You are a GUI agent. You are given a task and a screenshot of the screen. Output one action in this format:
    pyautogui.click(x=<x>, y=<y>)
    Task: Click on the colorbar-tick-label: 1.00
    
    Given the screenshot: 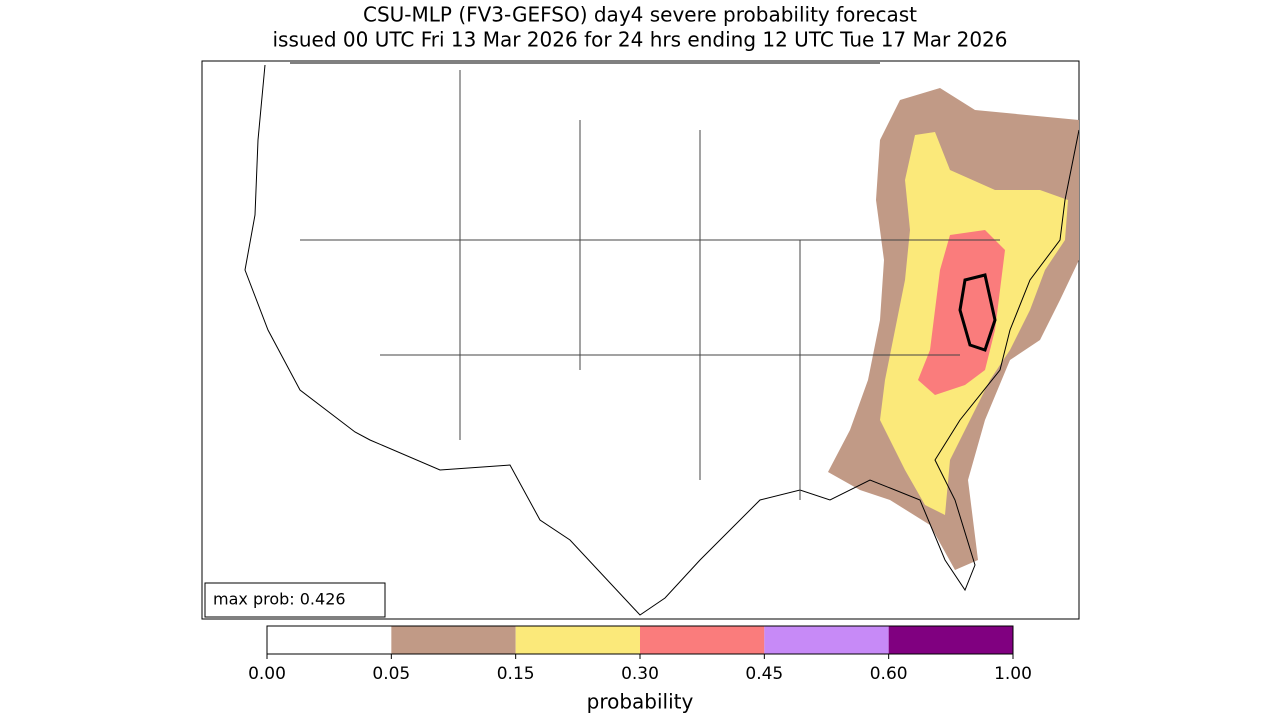 What is the action you would take?
    pyautogui.click(x=1013, y=674)
    